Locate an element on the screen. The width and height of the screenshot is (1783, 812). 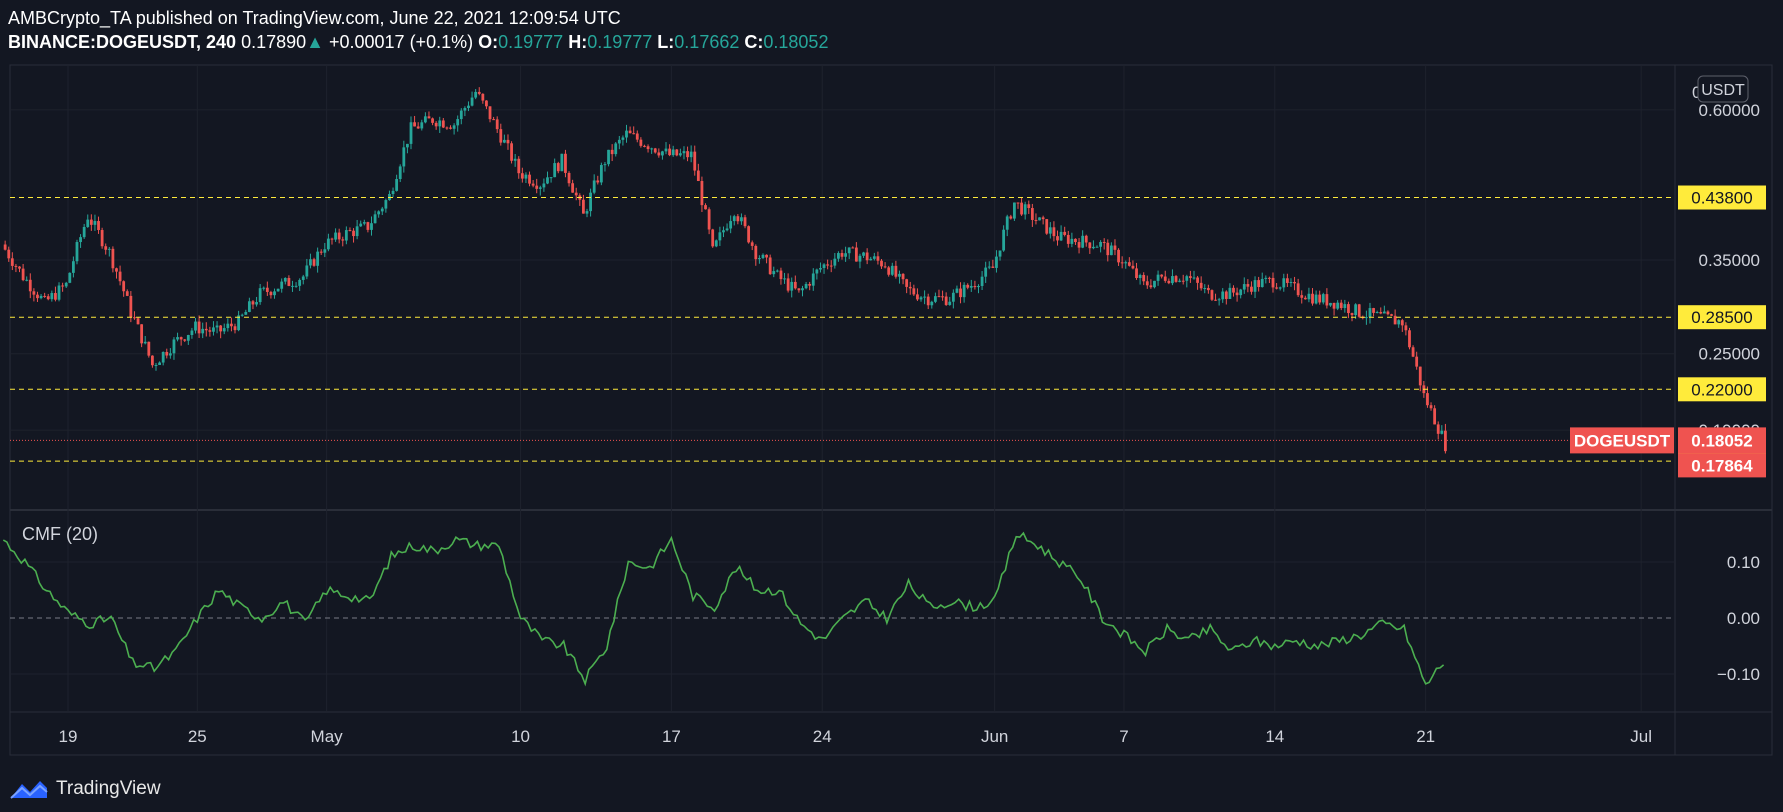
open-label: O: is located at coordinates (488, 42).